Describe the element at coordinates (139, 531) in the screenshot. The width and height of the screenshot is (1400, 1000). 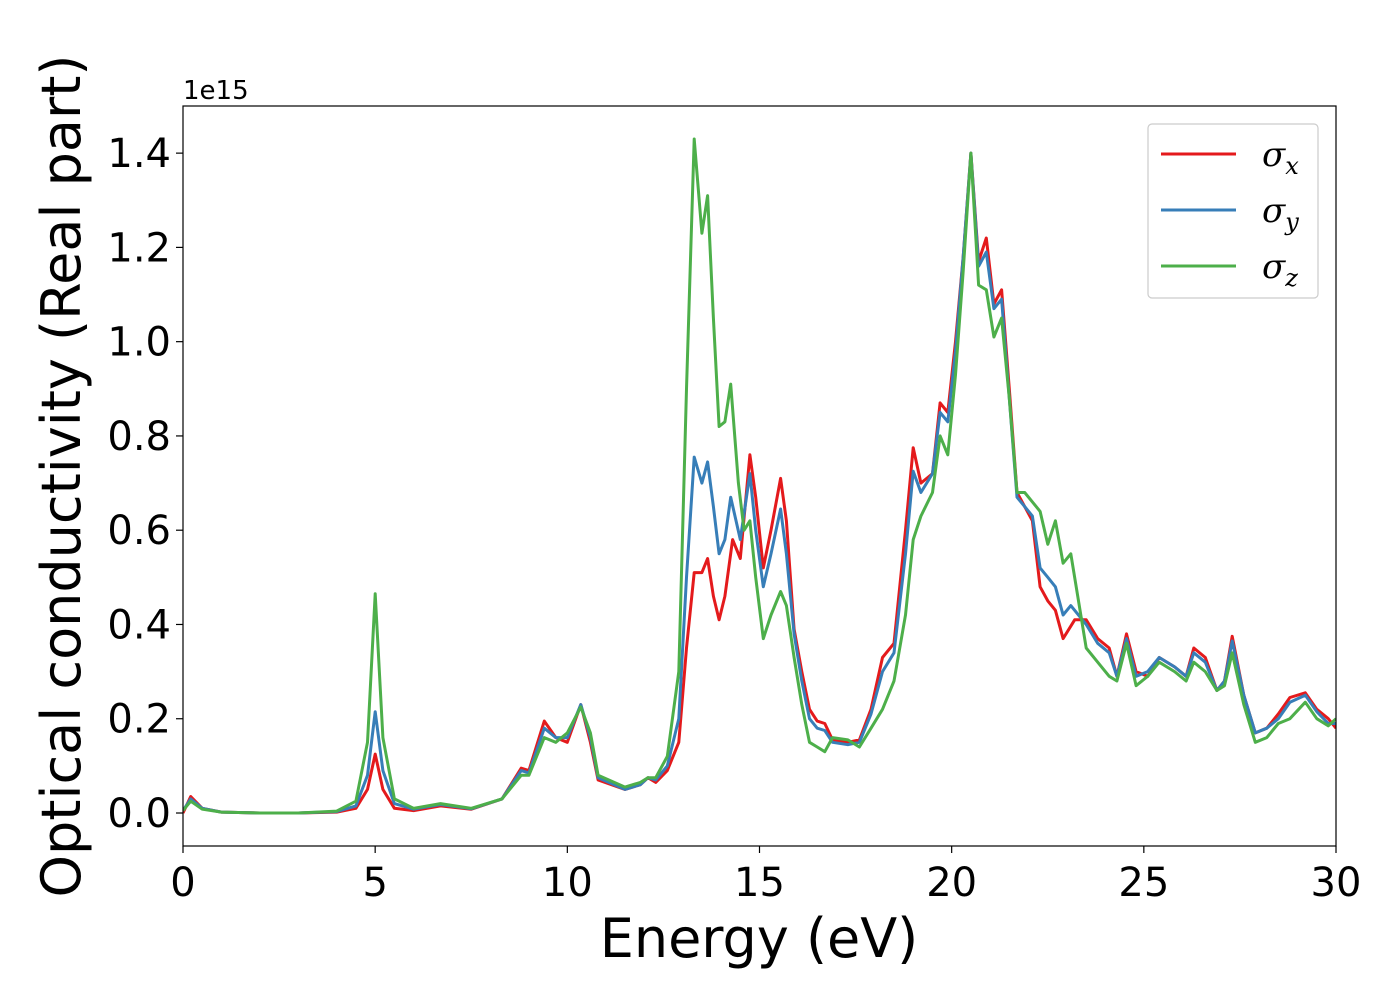
I see `y-tick-label: 0.6` at that location.